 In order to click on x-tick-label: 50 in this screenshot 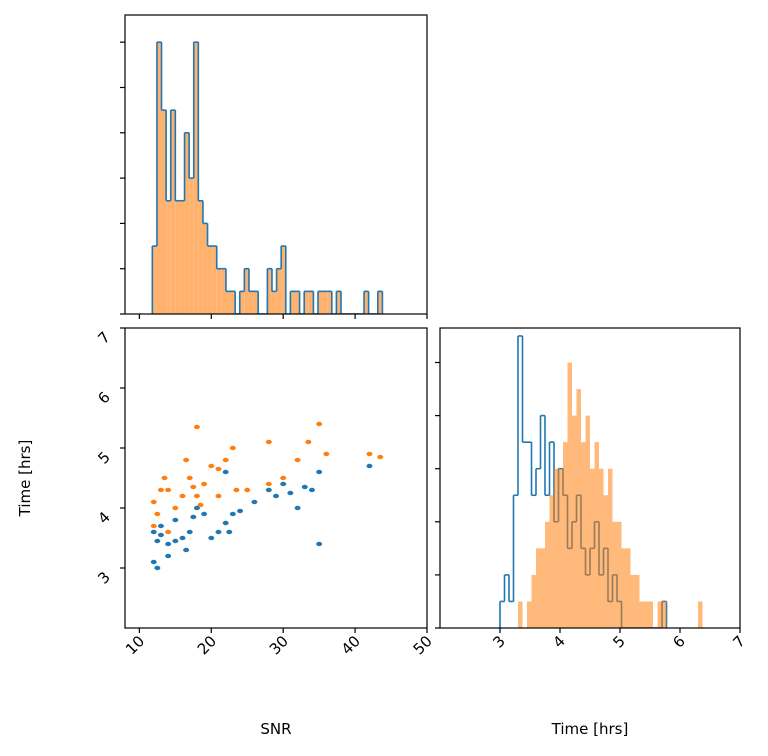, I will do `click(423, 645)`.